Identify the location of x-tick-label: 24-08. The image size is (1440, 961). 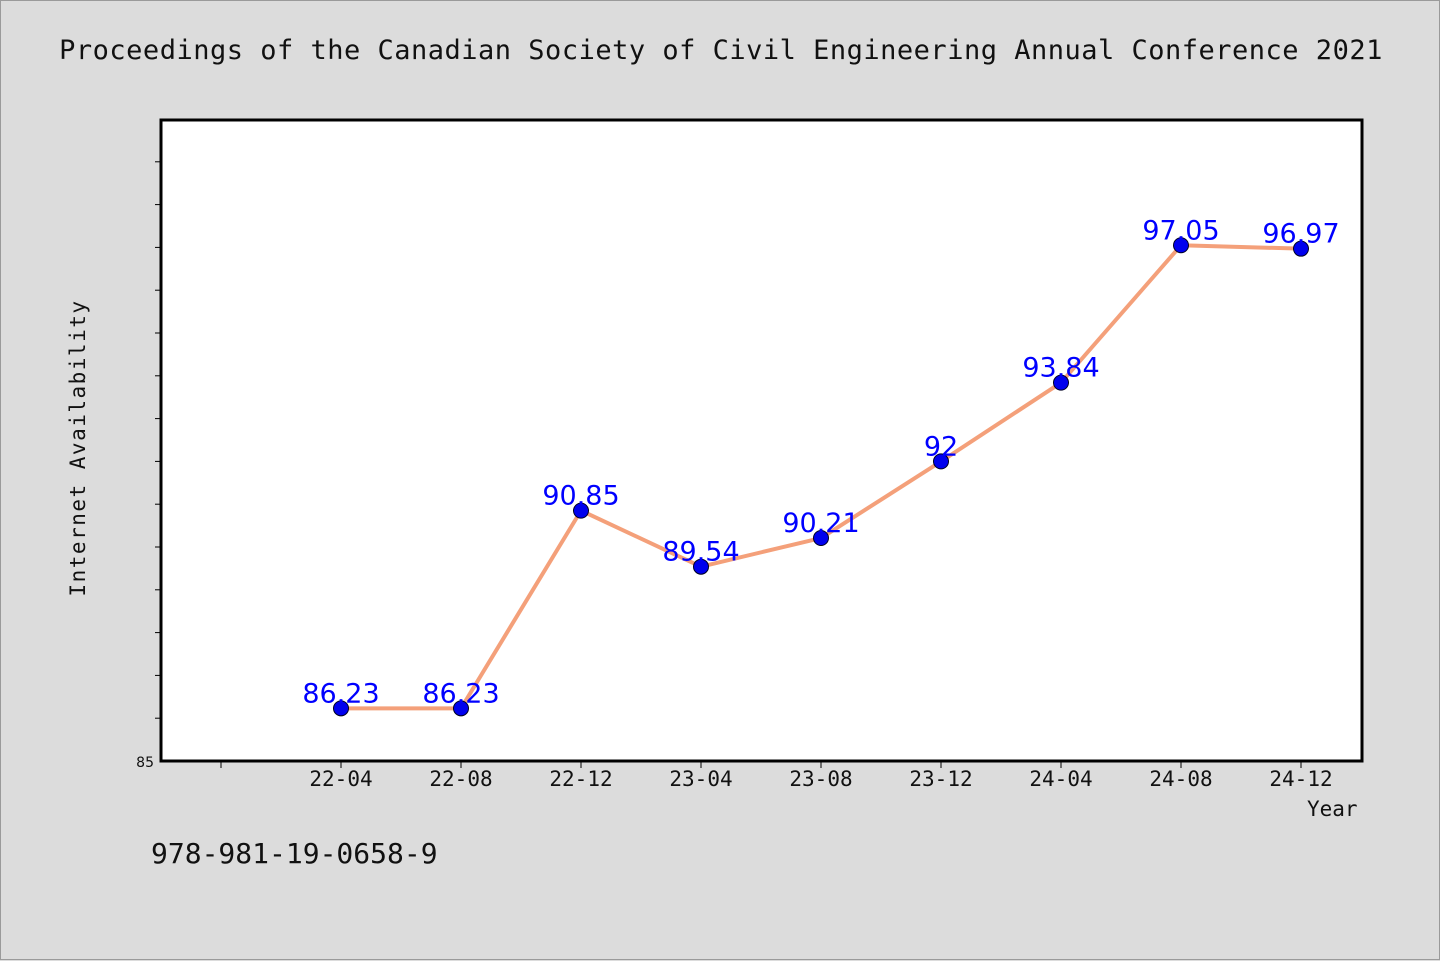
(1180, 779).